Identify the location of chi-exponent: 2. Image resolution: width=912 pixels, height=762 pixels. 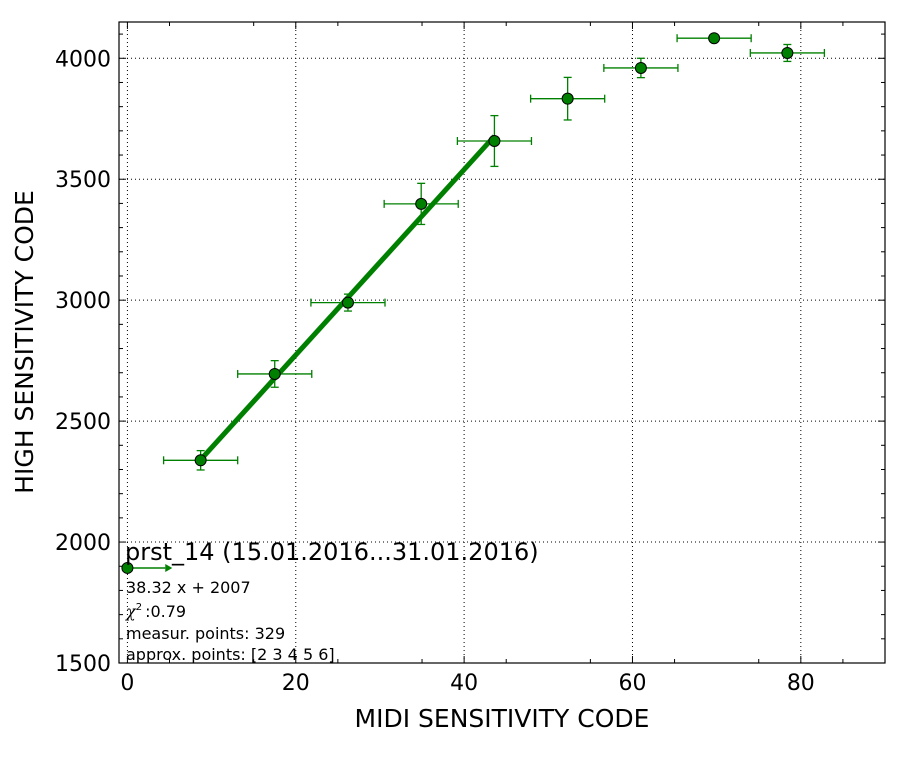
(139, 607).